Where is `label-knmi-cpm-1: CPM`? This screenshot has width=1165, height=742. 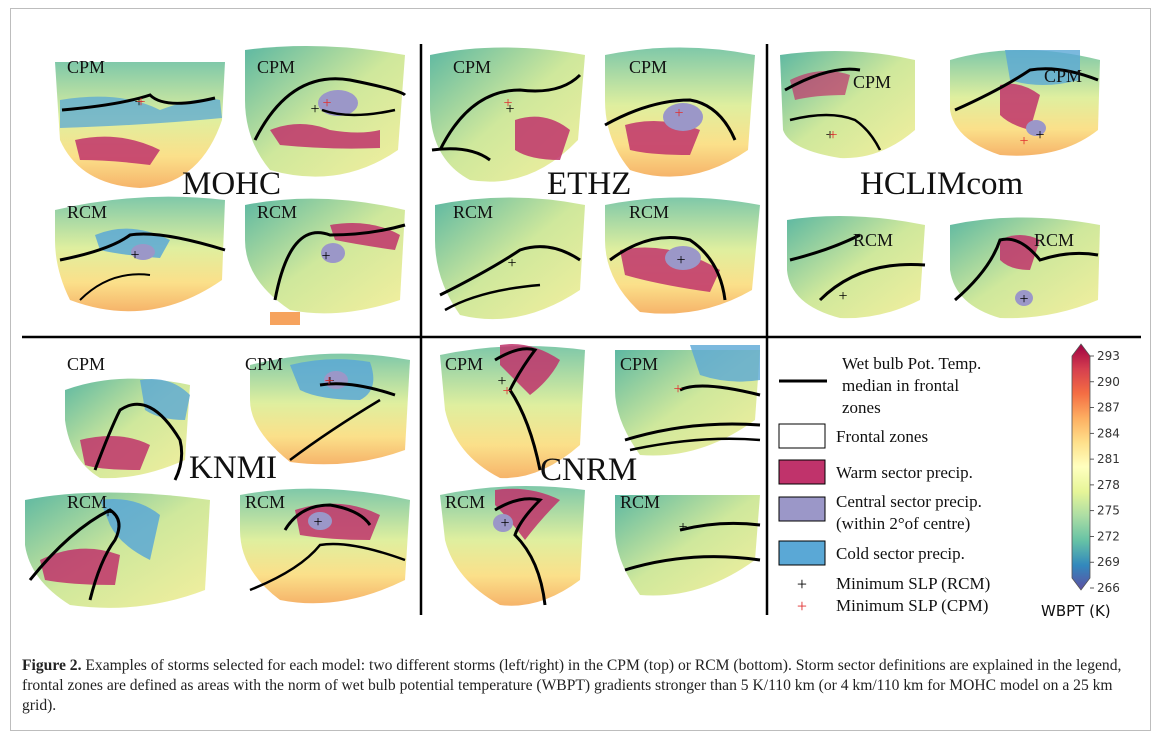
label-knmi-cpm-1: CPM is located at coordinates (86, 364).